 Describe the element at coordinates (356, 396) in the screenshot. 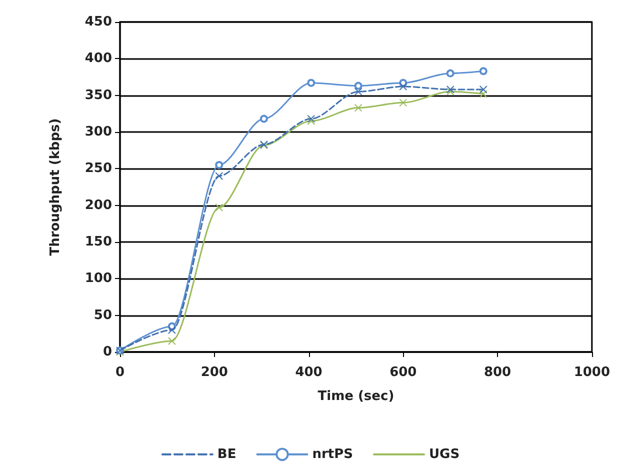

I see `x-axis-title: Time (sec)` at that location.